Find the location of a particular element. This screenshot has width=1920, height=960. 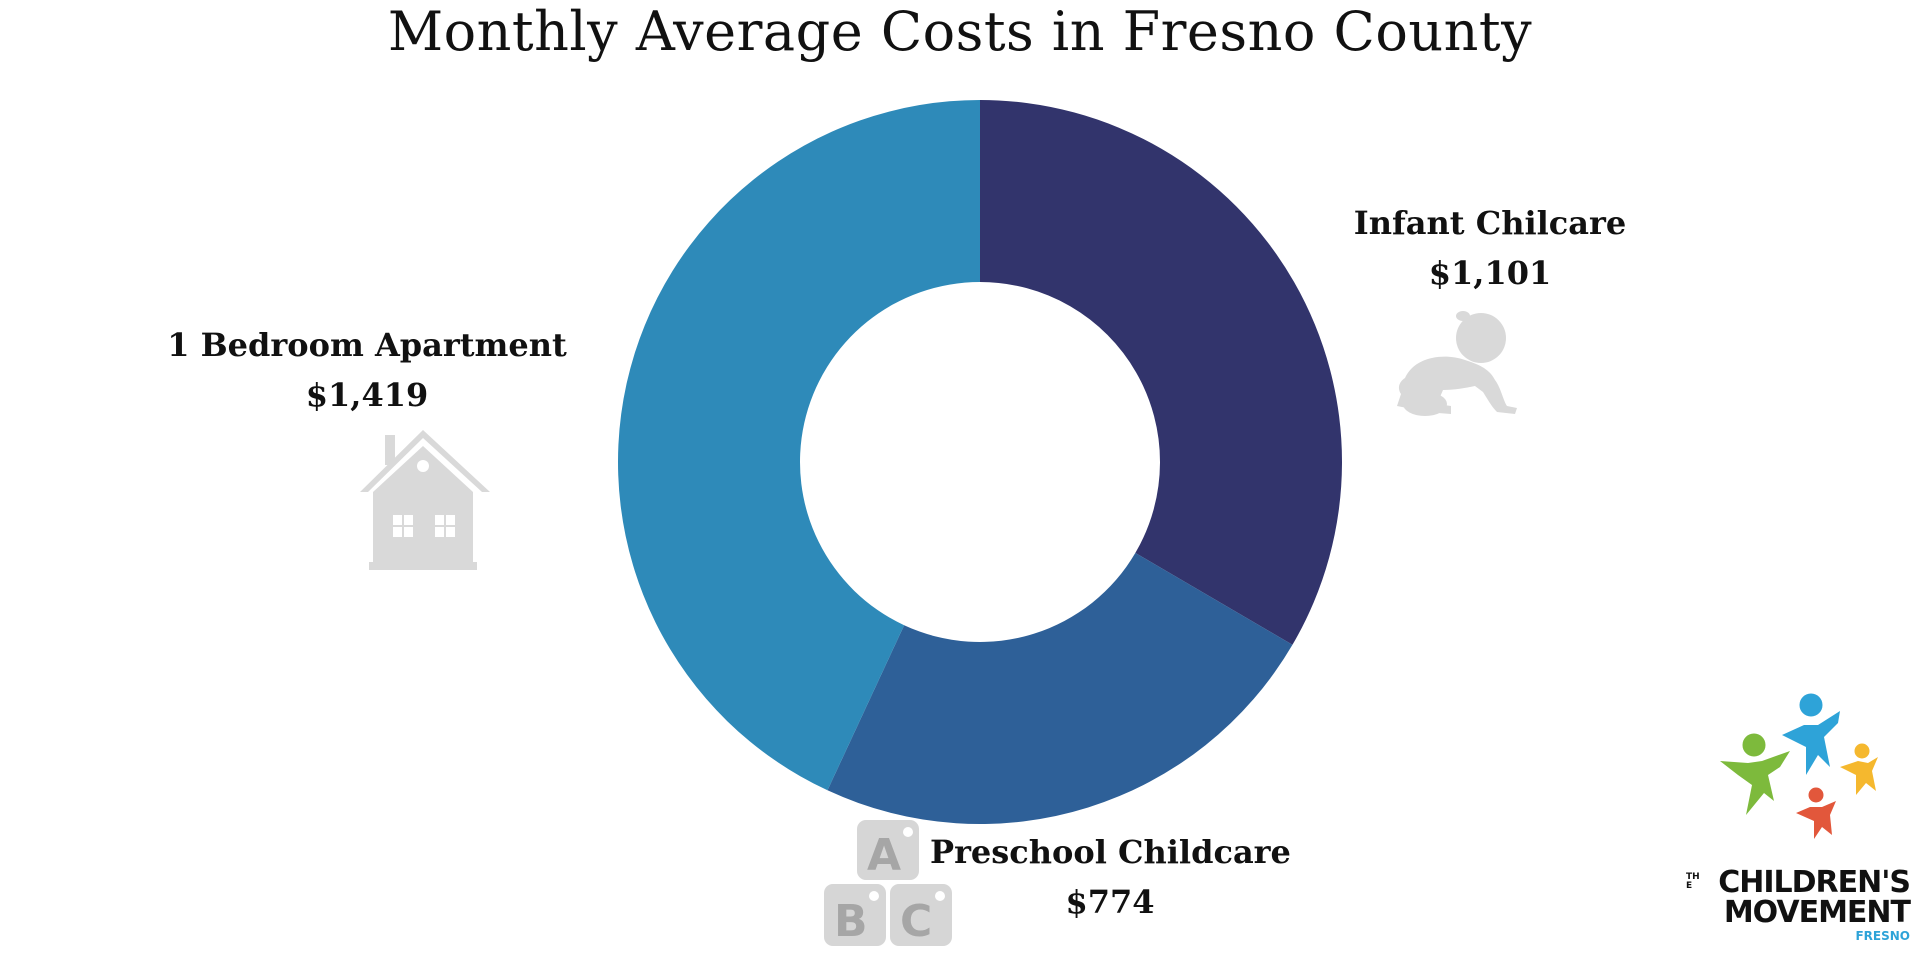

donut-slice-1-bedroom-apartment is located at coordinates (798, 445).